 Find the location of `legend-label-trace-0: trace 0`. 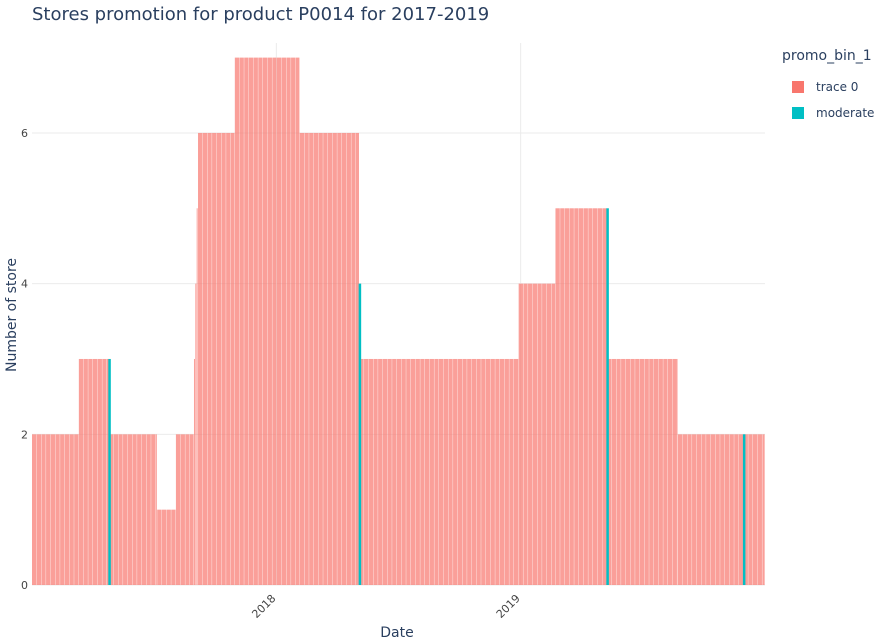

legend-label-trace-0: trace 0 is located at coordinates (837, 87).